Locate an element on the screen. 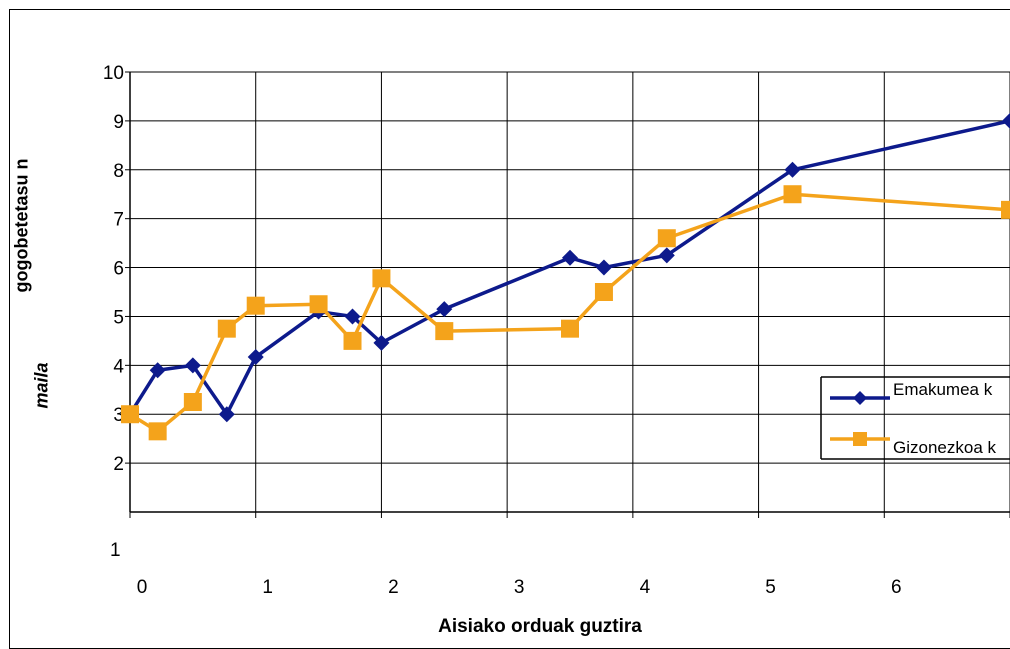  y-tick-label: 5 is located at coordinates (118, 317).